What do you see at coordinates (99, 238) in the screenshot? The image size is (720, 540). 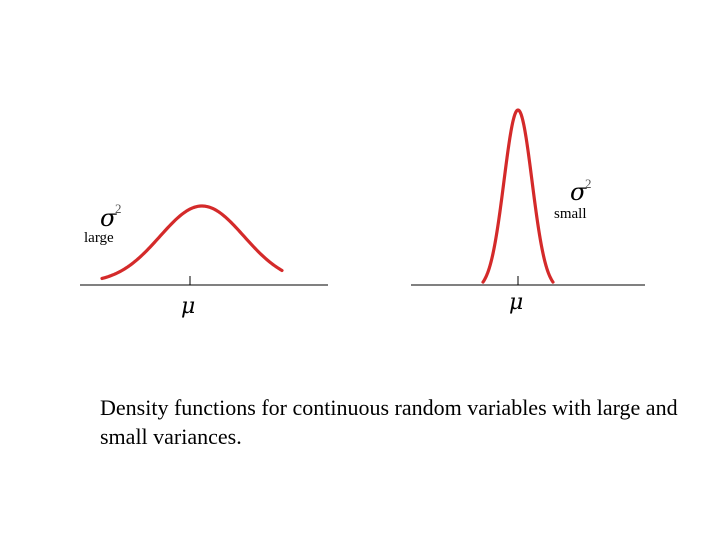 I see `left-variance-label: large` at bounding box center [99, 238].